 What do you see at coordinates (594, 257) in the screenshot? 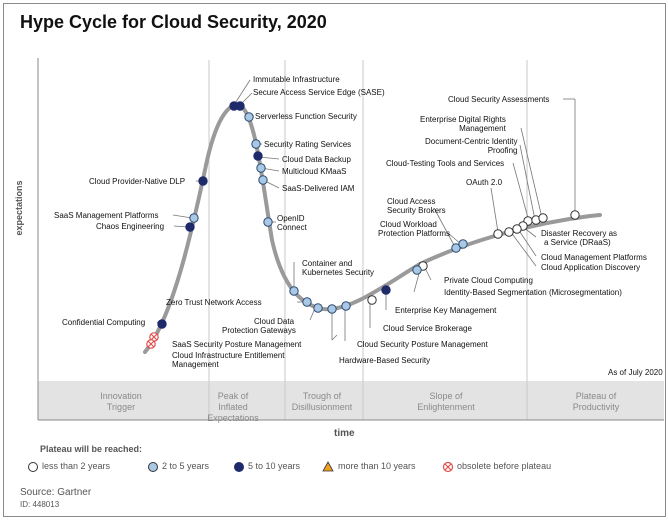
I see `tech-label: Cloud Management Platforms` at bounding box center [594, 257].